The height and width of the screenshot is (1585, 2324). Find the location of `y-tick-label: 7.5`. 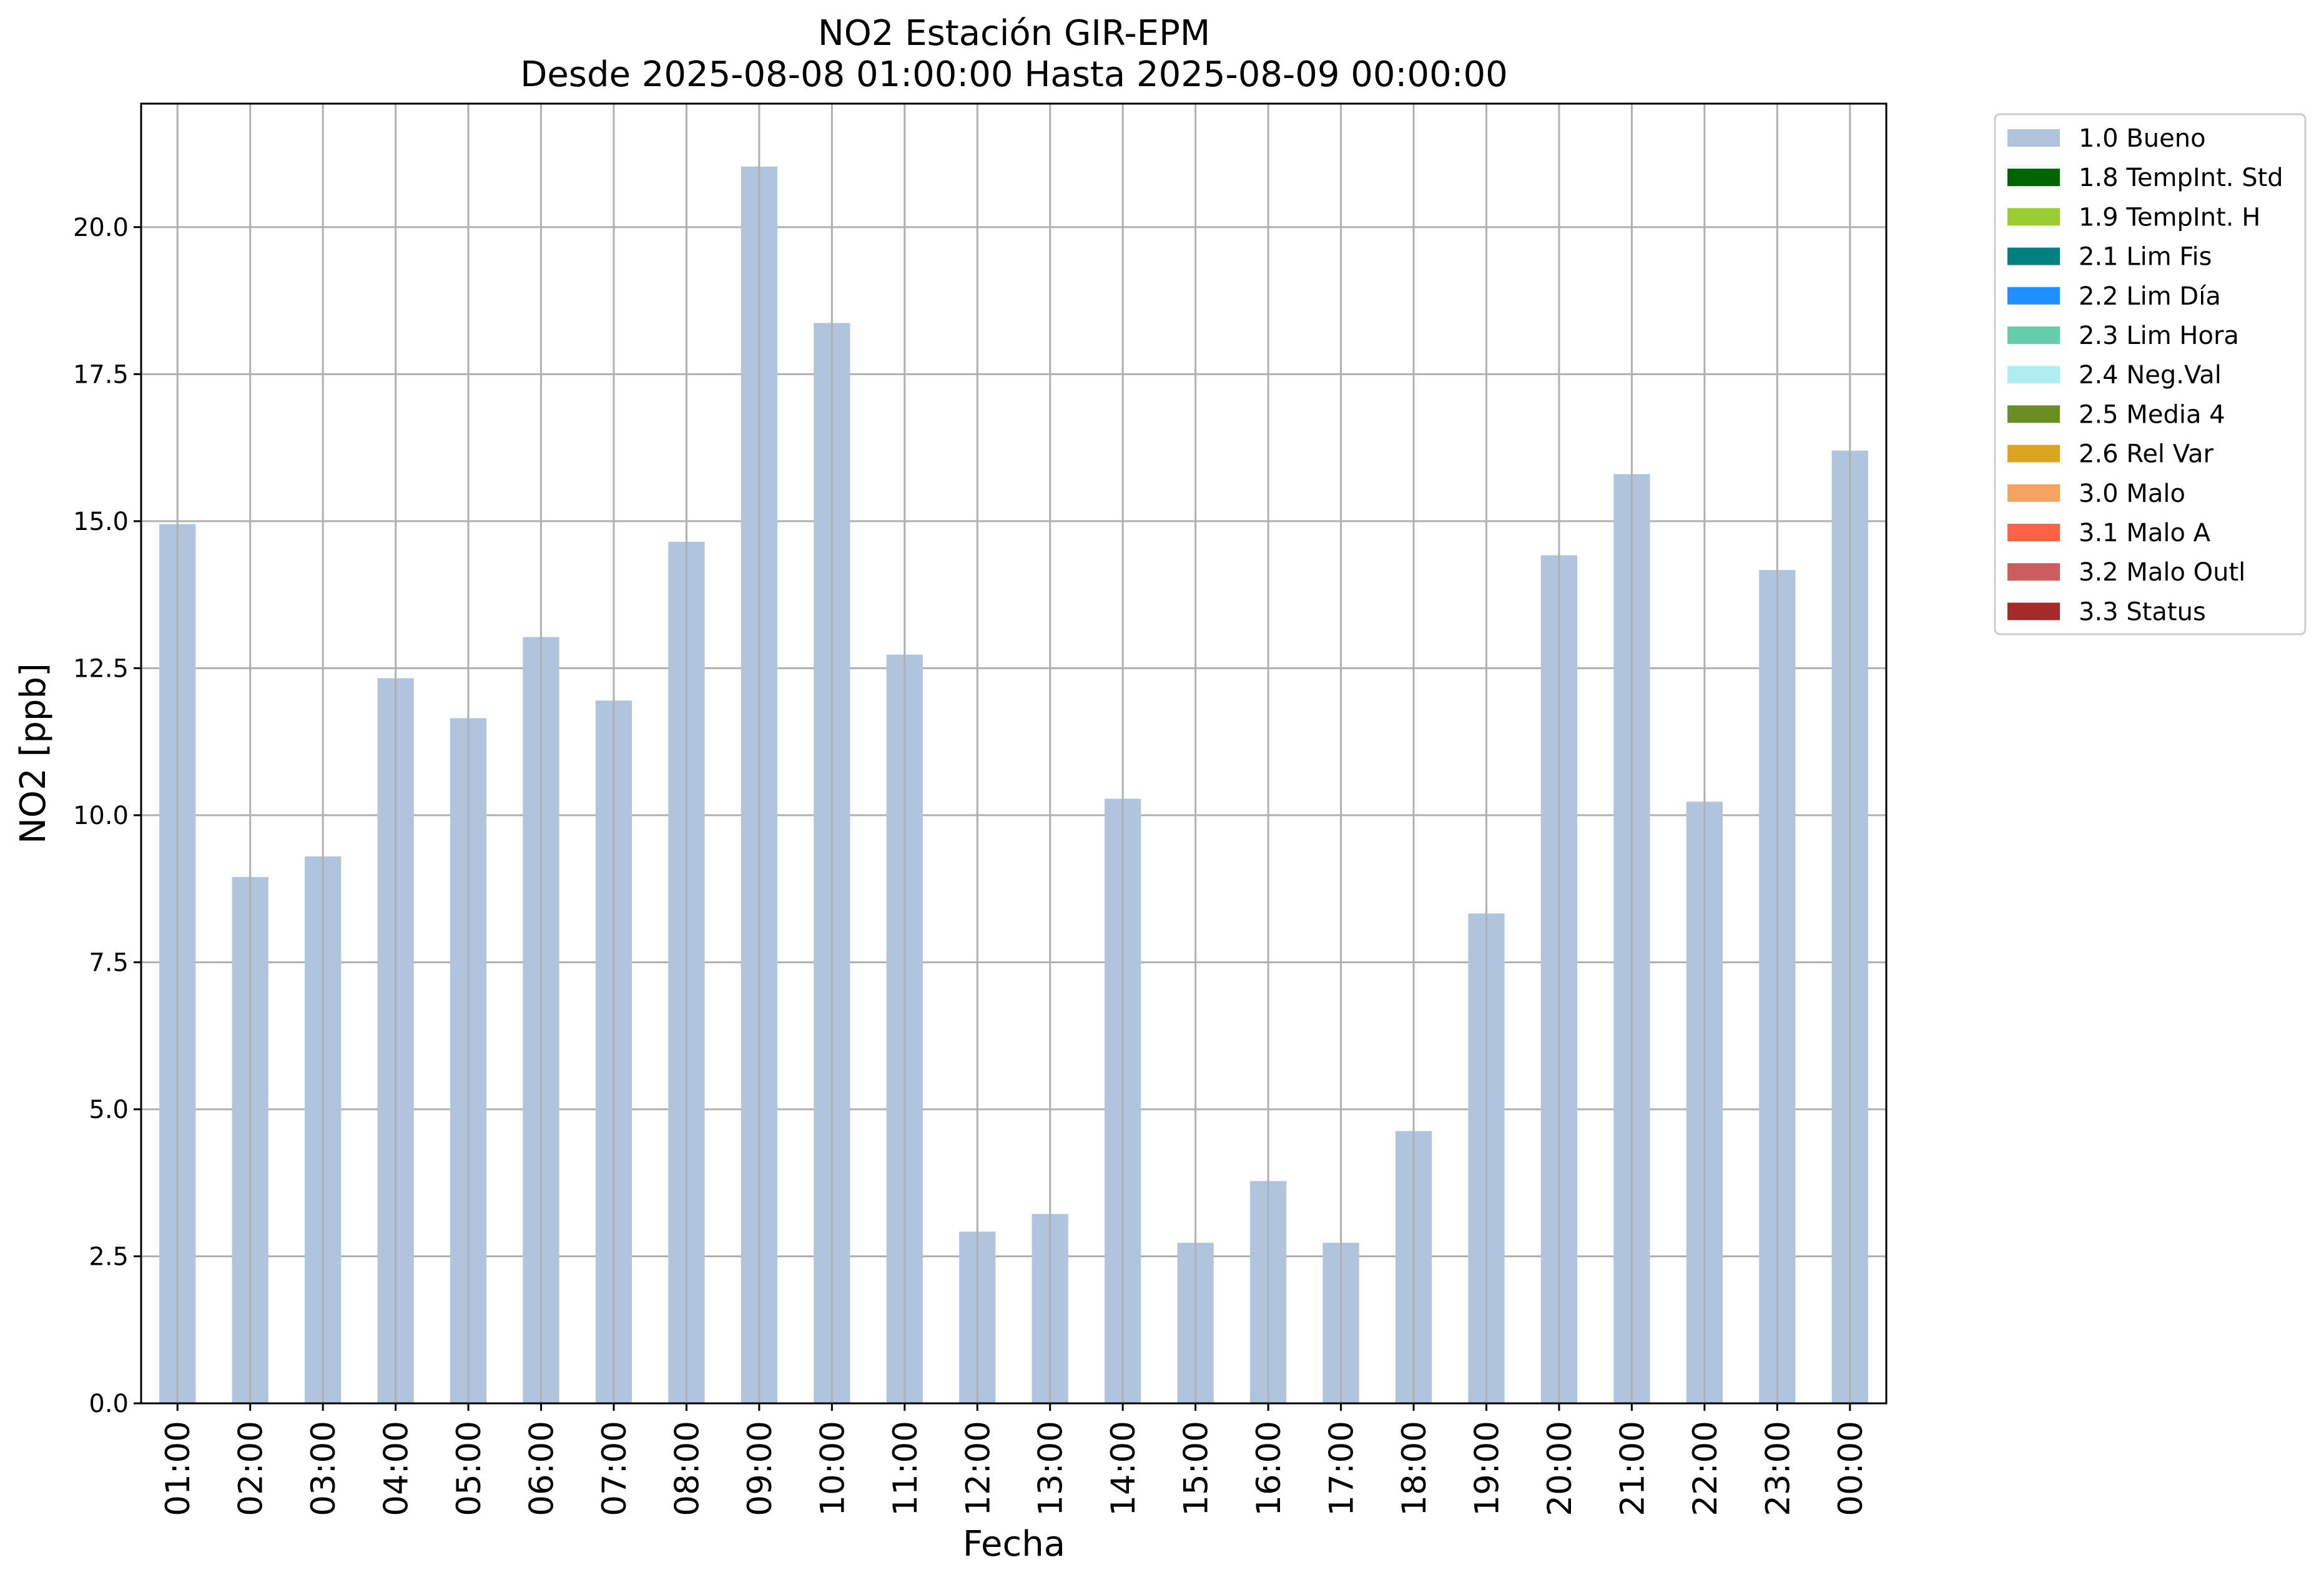

y-tick-label: 7.5 is located at coordinates (109, 962).